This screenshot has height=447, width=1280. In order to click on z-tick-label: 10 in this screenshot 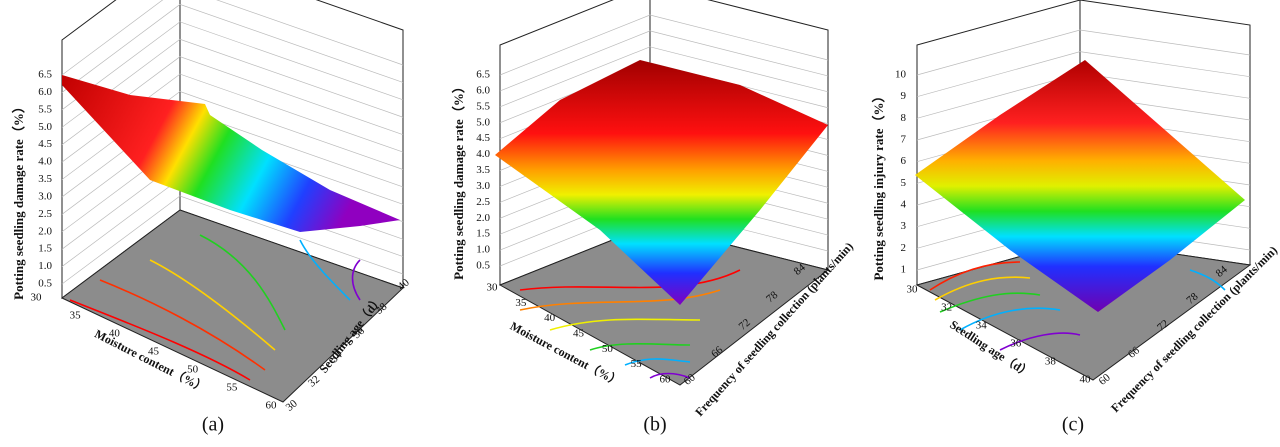, I will do `click(901, 75)`.